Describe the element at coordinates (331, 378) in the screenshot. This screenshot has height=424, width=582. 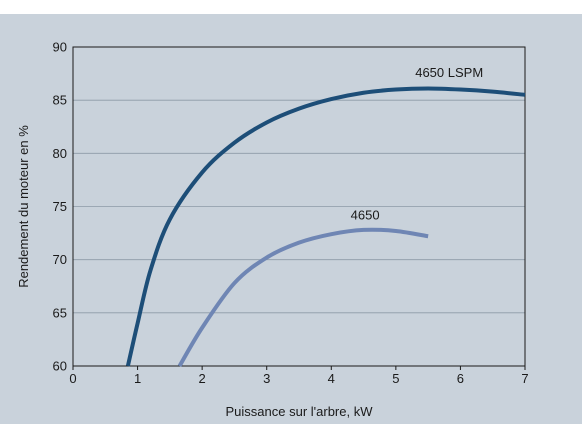
I see `x-tick-label: 4` at that location.